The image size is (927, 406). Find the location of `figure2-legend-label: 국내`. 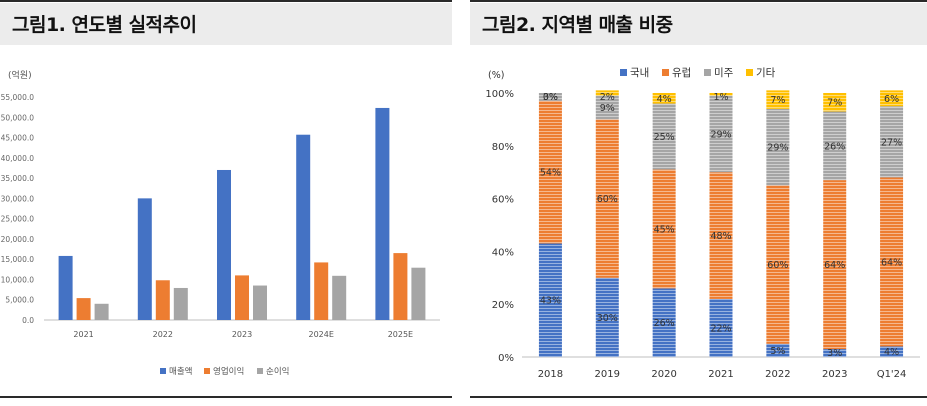

figure2-legend-label: 국내 is located at coordinates (639, 73).